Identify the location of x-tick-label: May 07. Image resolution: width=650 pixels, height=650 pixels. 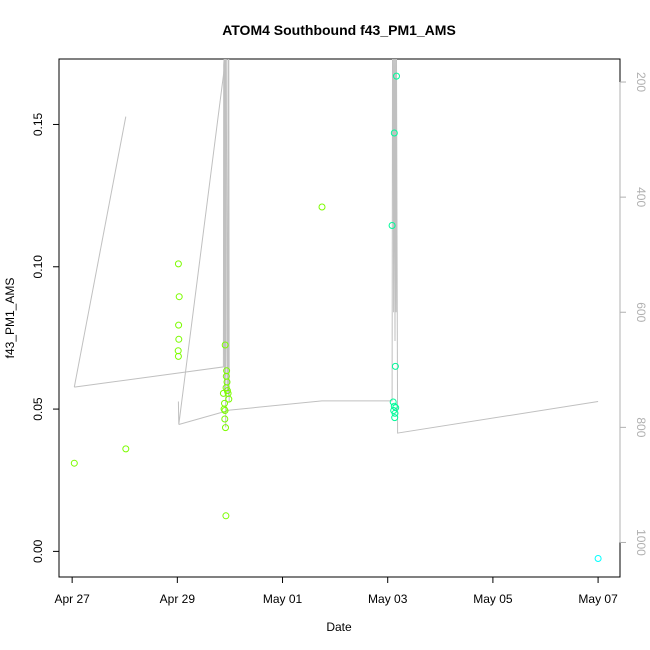
(598, 599).